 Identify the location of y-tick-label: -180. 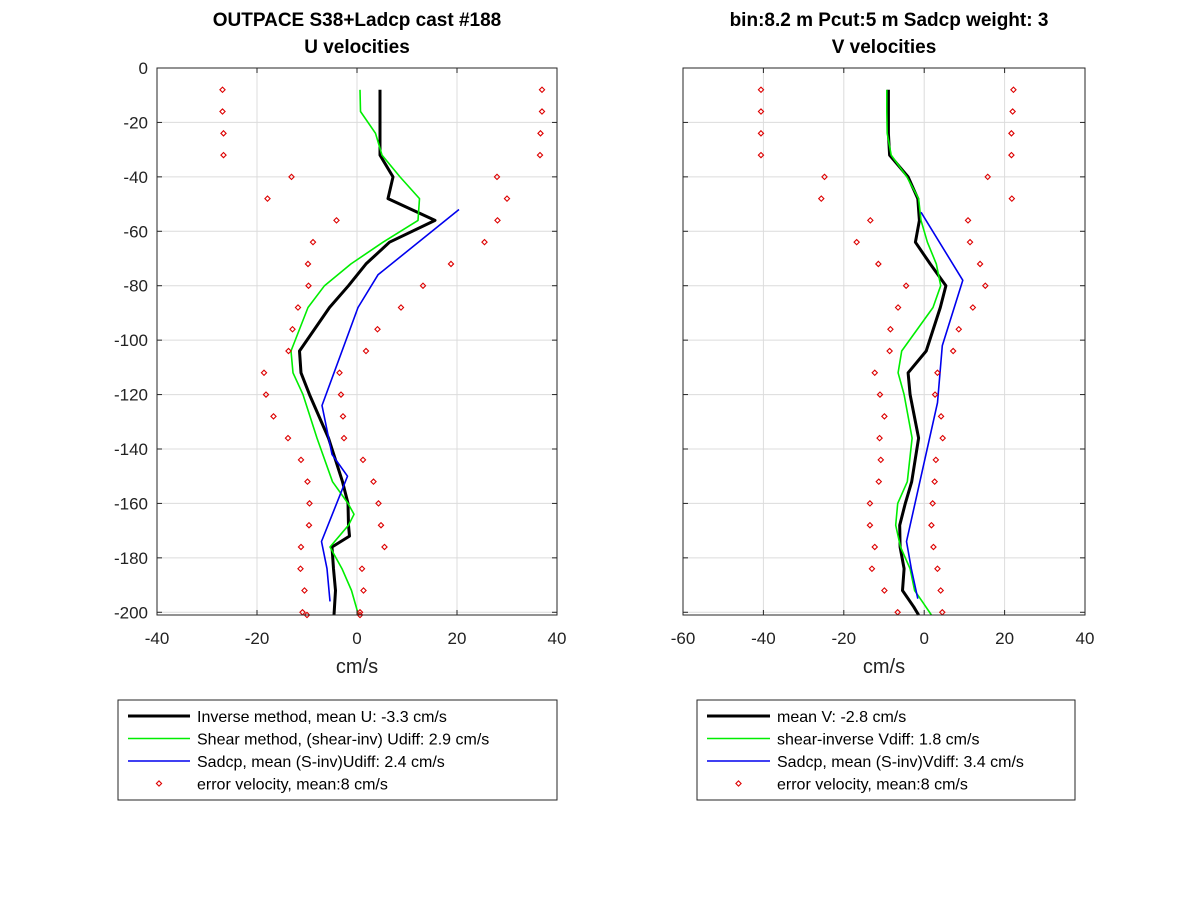
(131, 558).